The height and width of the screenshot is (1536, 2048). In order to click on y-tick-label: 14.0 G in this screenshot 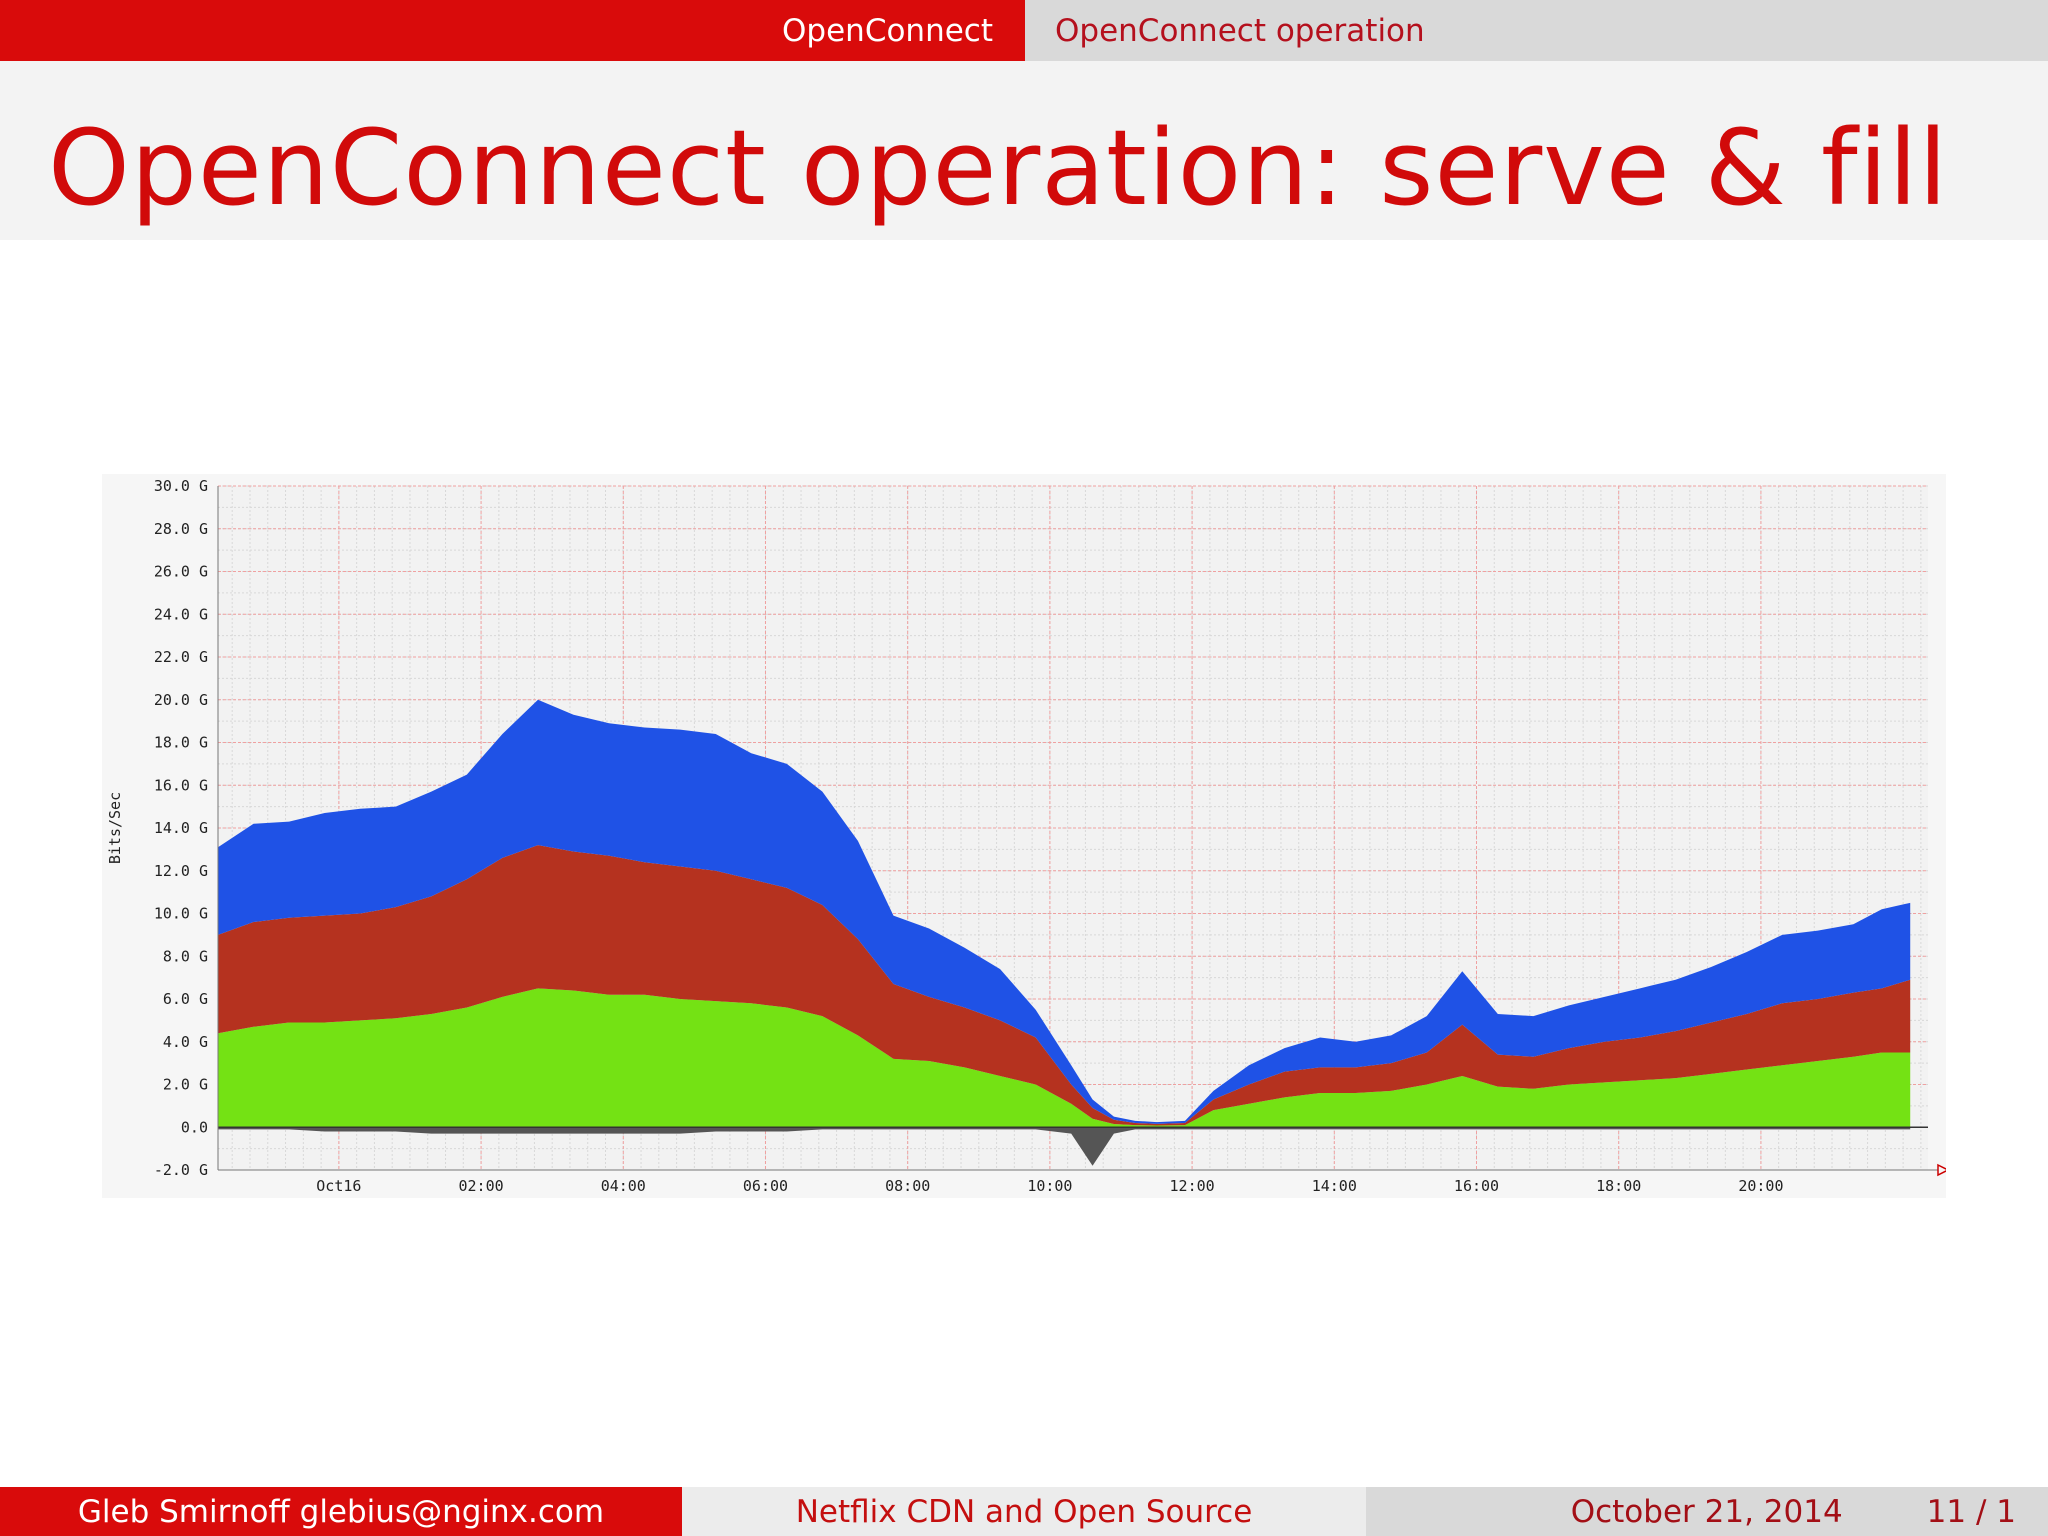, I will do `click(181, 828)`.